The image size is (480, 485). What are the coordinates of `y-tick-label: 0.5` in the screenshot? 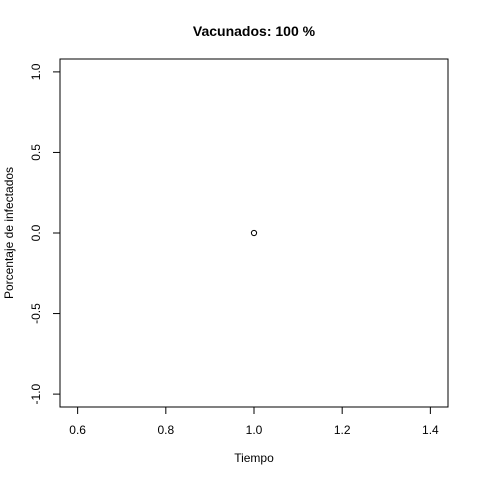 It's located at (36, 152).